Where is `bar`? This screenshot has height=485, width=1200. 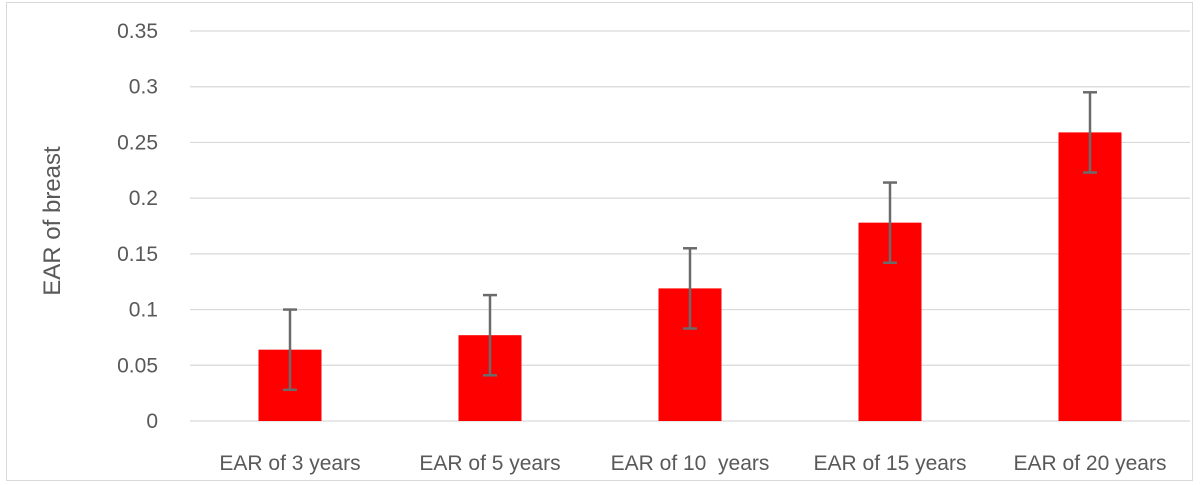
bar is located at coordinates (1090, 276).